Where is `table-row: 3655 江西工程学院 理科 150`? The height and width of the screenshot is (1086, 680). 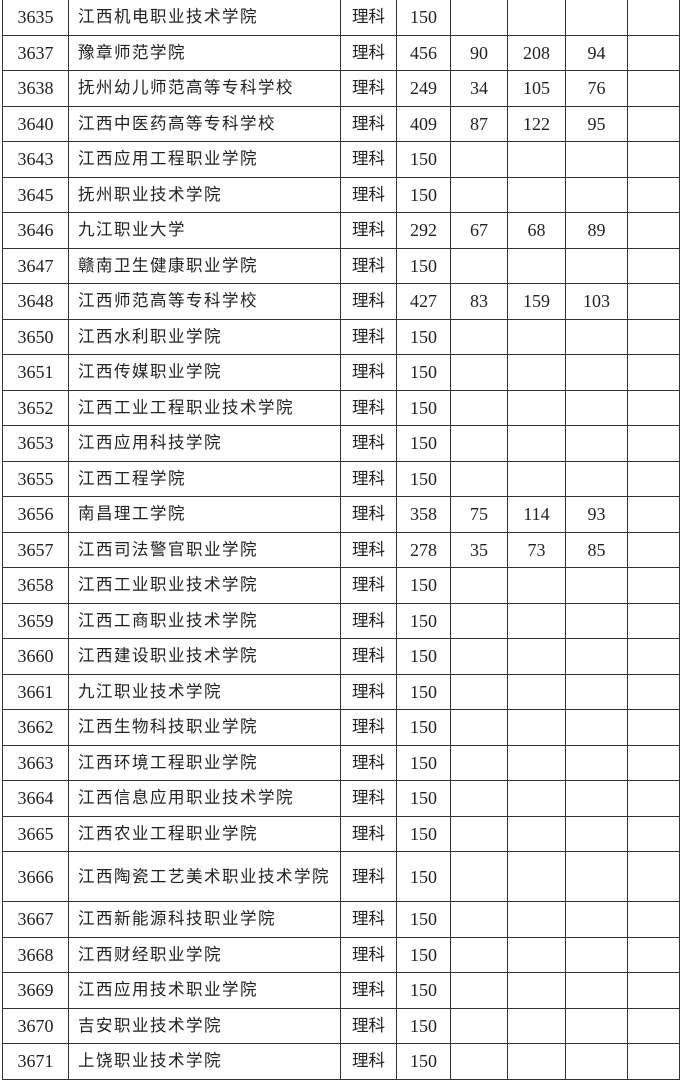 table-row: 3655 江西工程学院 理科 150 is located at coordinates (341, 478).